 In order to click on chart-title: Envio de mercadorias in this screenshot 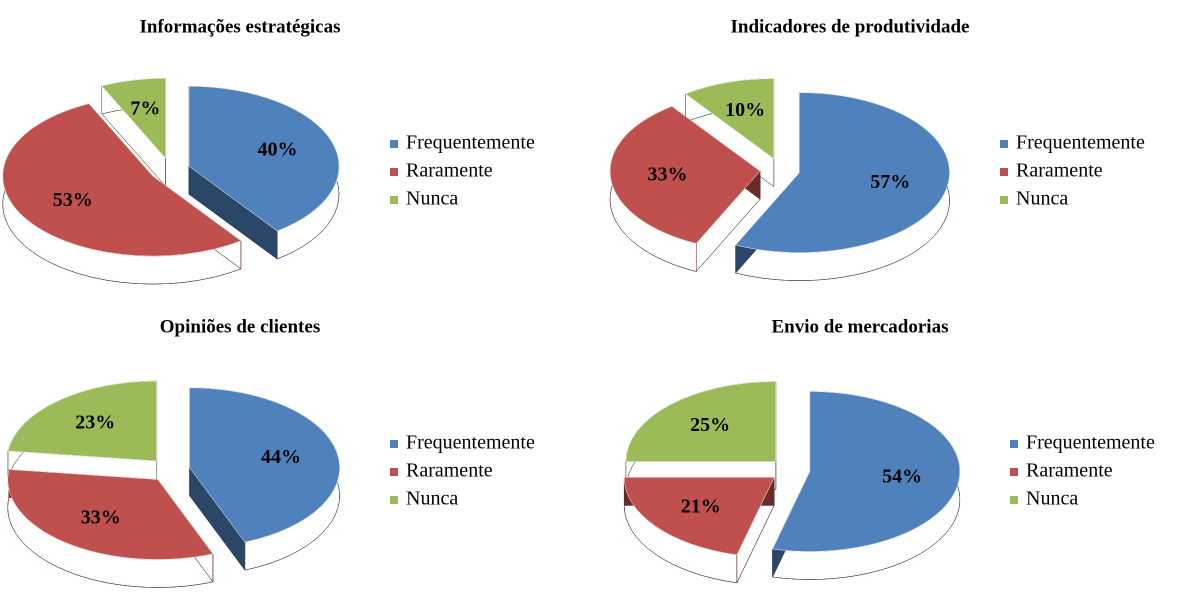, I will do `click(860, 326)`.